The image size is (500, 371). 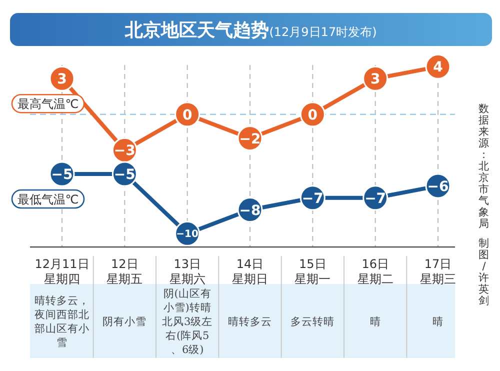 What do you see at coordinates (438, 186) in the screenshot?
I see `data-label: −6` at bounding box center [438, 186].